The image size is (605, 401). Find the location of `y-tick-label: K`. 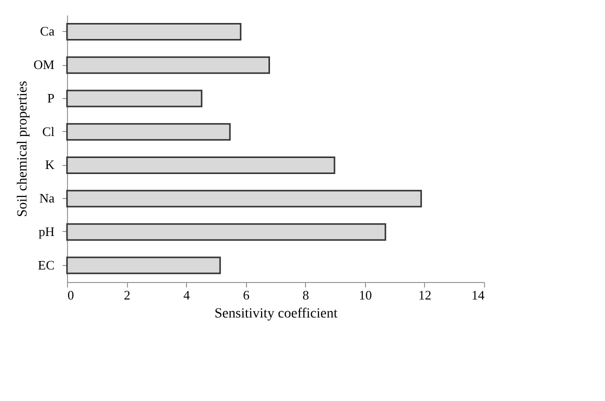

y-tick-label: K is located at coordinates (50, 164).